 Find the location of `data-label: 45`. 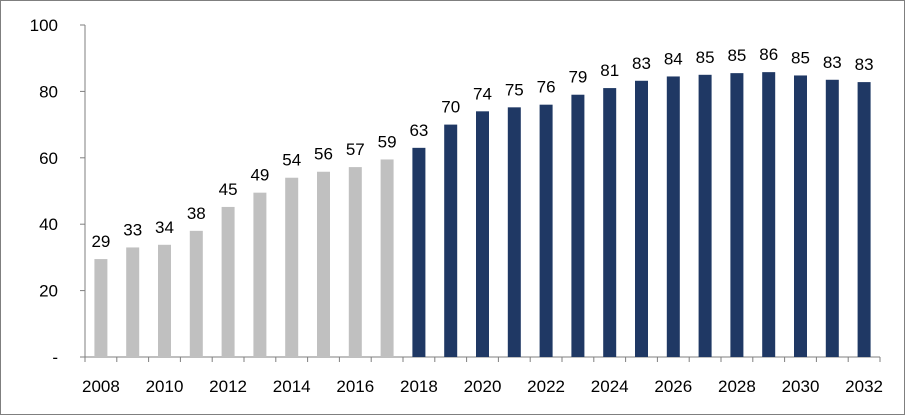

data-label: 45 is located at coordinates (228, 189).